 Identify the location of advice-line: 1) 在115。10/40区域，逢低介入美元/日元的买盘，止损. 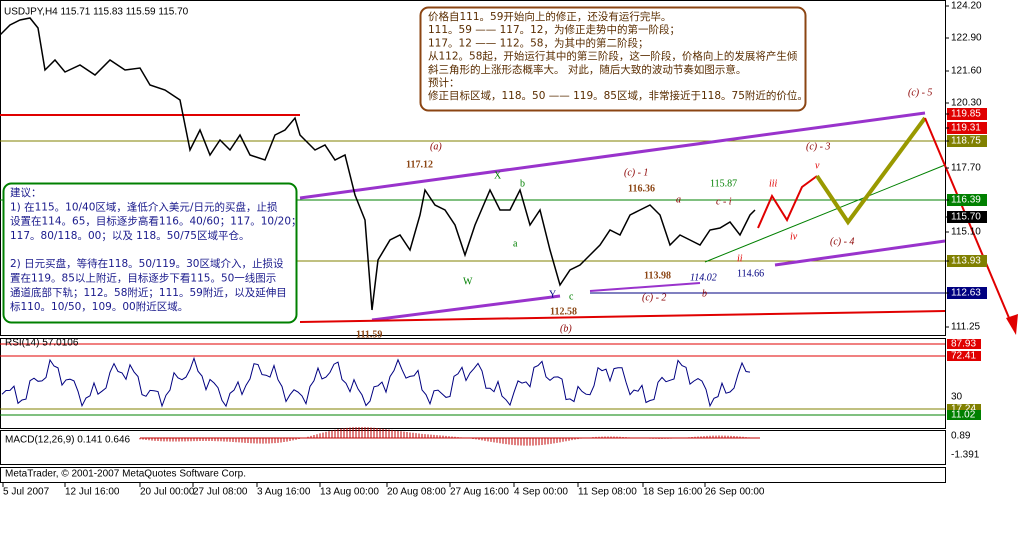
(144, 206).